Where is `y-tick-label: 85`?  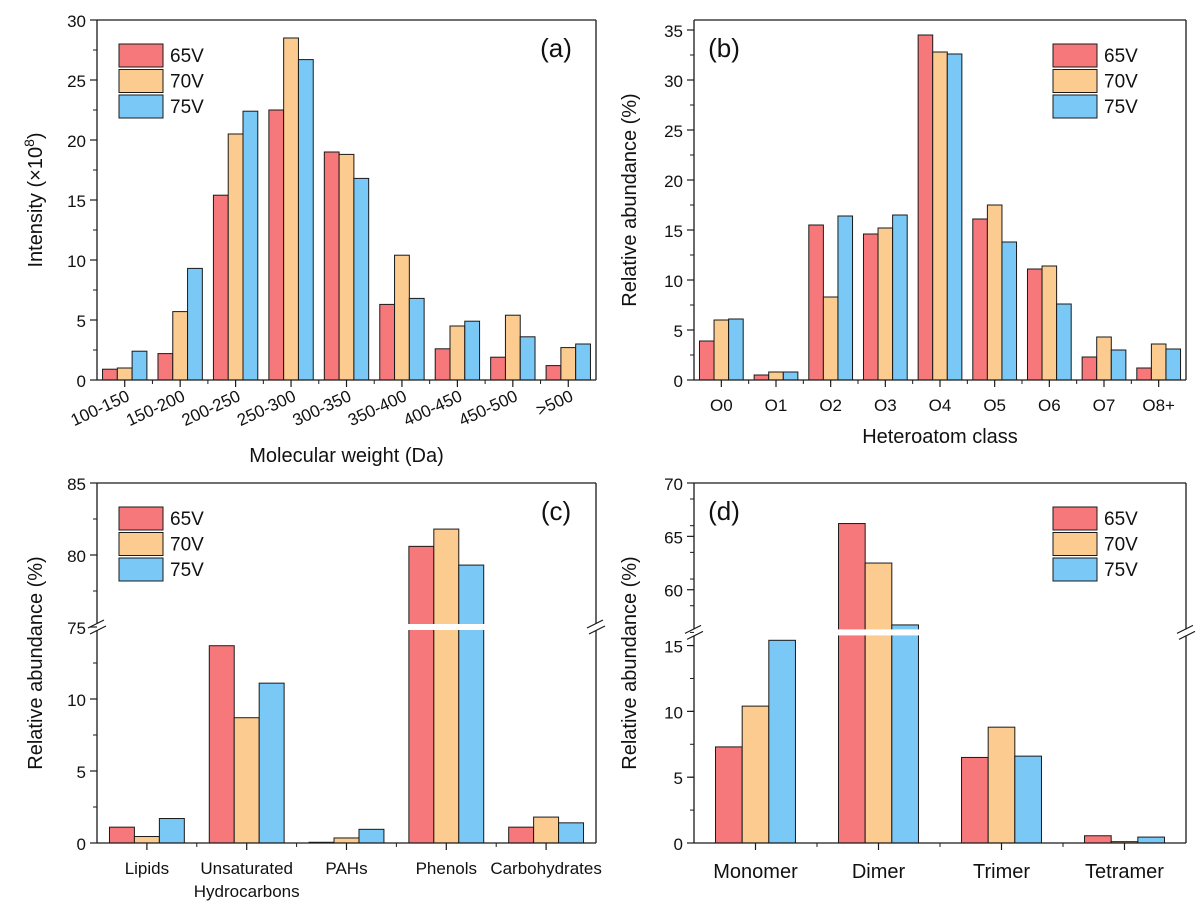
y-tick-label: 85 is located at coordinates (76, 484).